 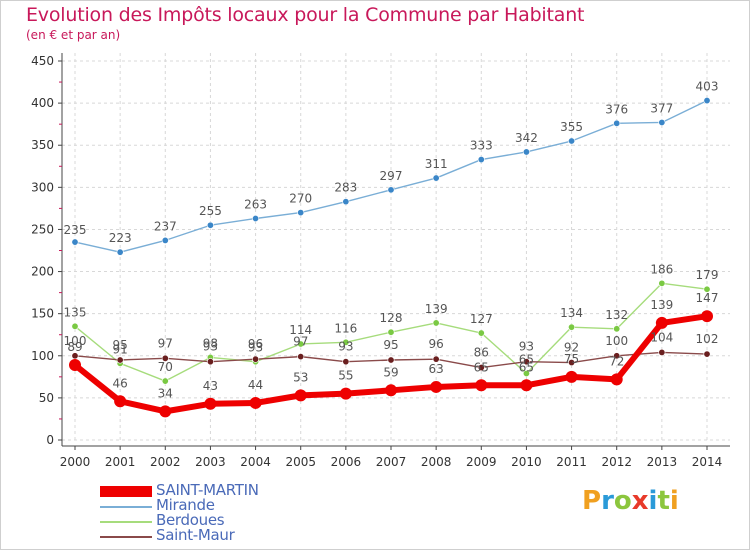 What do you see at coordinates (571, 313) in the screenshot?
I see `data-label-berdoues-2011: 134` at bounding box center [571, 313].